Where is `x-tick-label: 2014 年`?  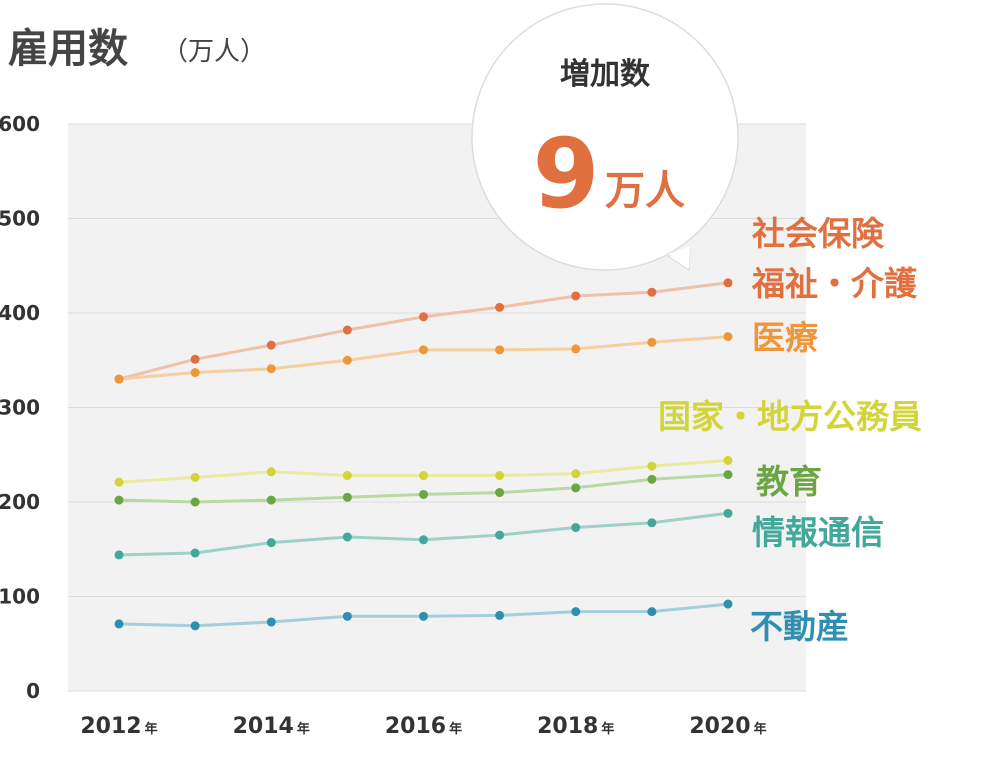 x-tick-label: 2014 年 is located at coordinates (271, 726).